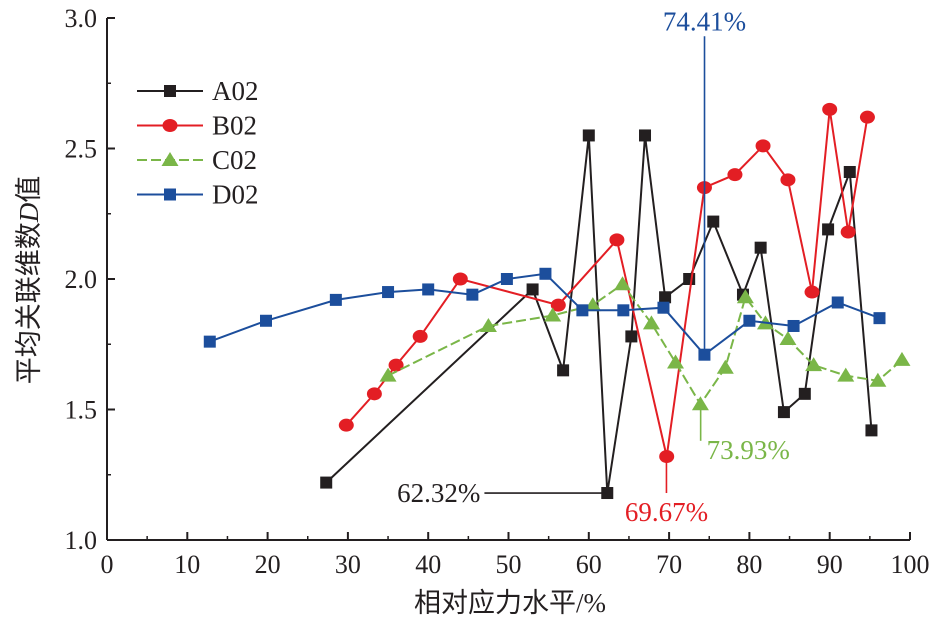 This screenshot has height=624, width=945. What do you see at coordinates (235, 195) in the screenshot?
I see `legend-label: D02` at bounding box center [235, 195].